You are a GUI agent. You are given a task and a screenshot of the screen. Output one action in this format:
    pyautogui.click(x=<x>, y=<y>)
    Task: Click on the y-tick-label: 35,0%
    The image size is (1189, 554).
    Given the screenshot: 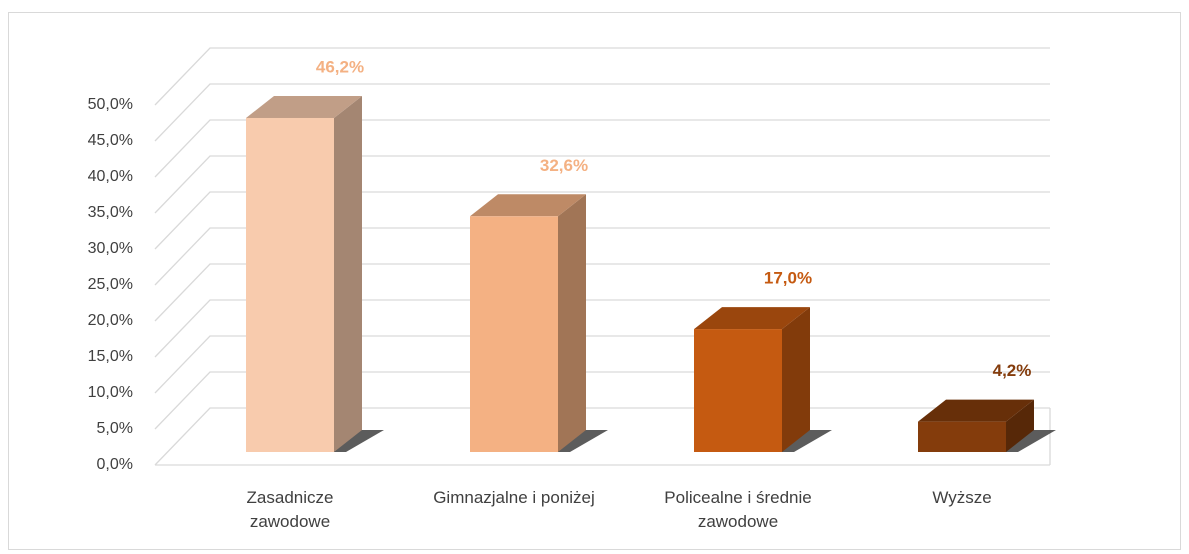 What is the action you would take?
    pyautogui.click(x=110, y=212)
    